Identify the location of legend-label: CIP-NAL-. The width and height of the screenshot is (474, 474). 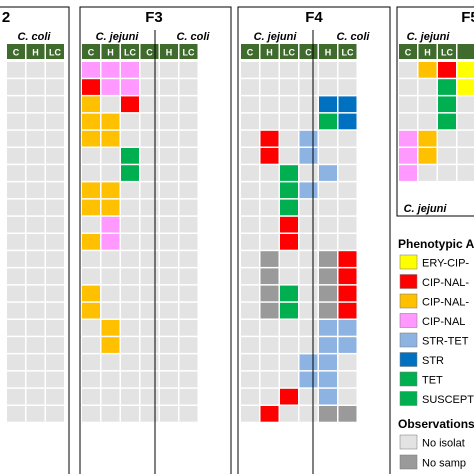
(445, 303).